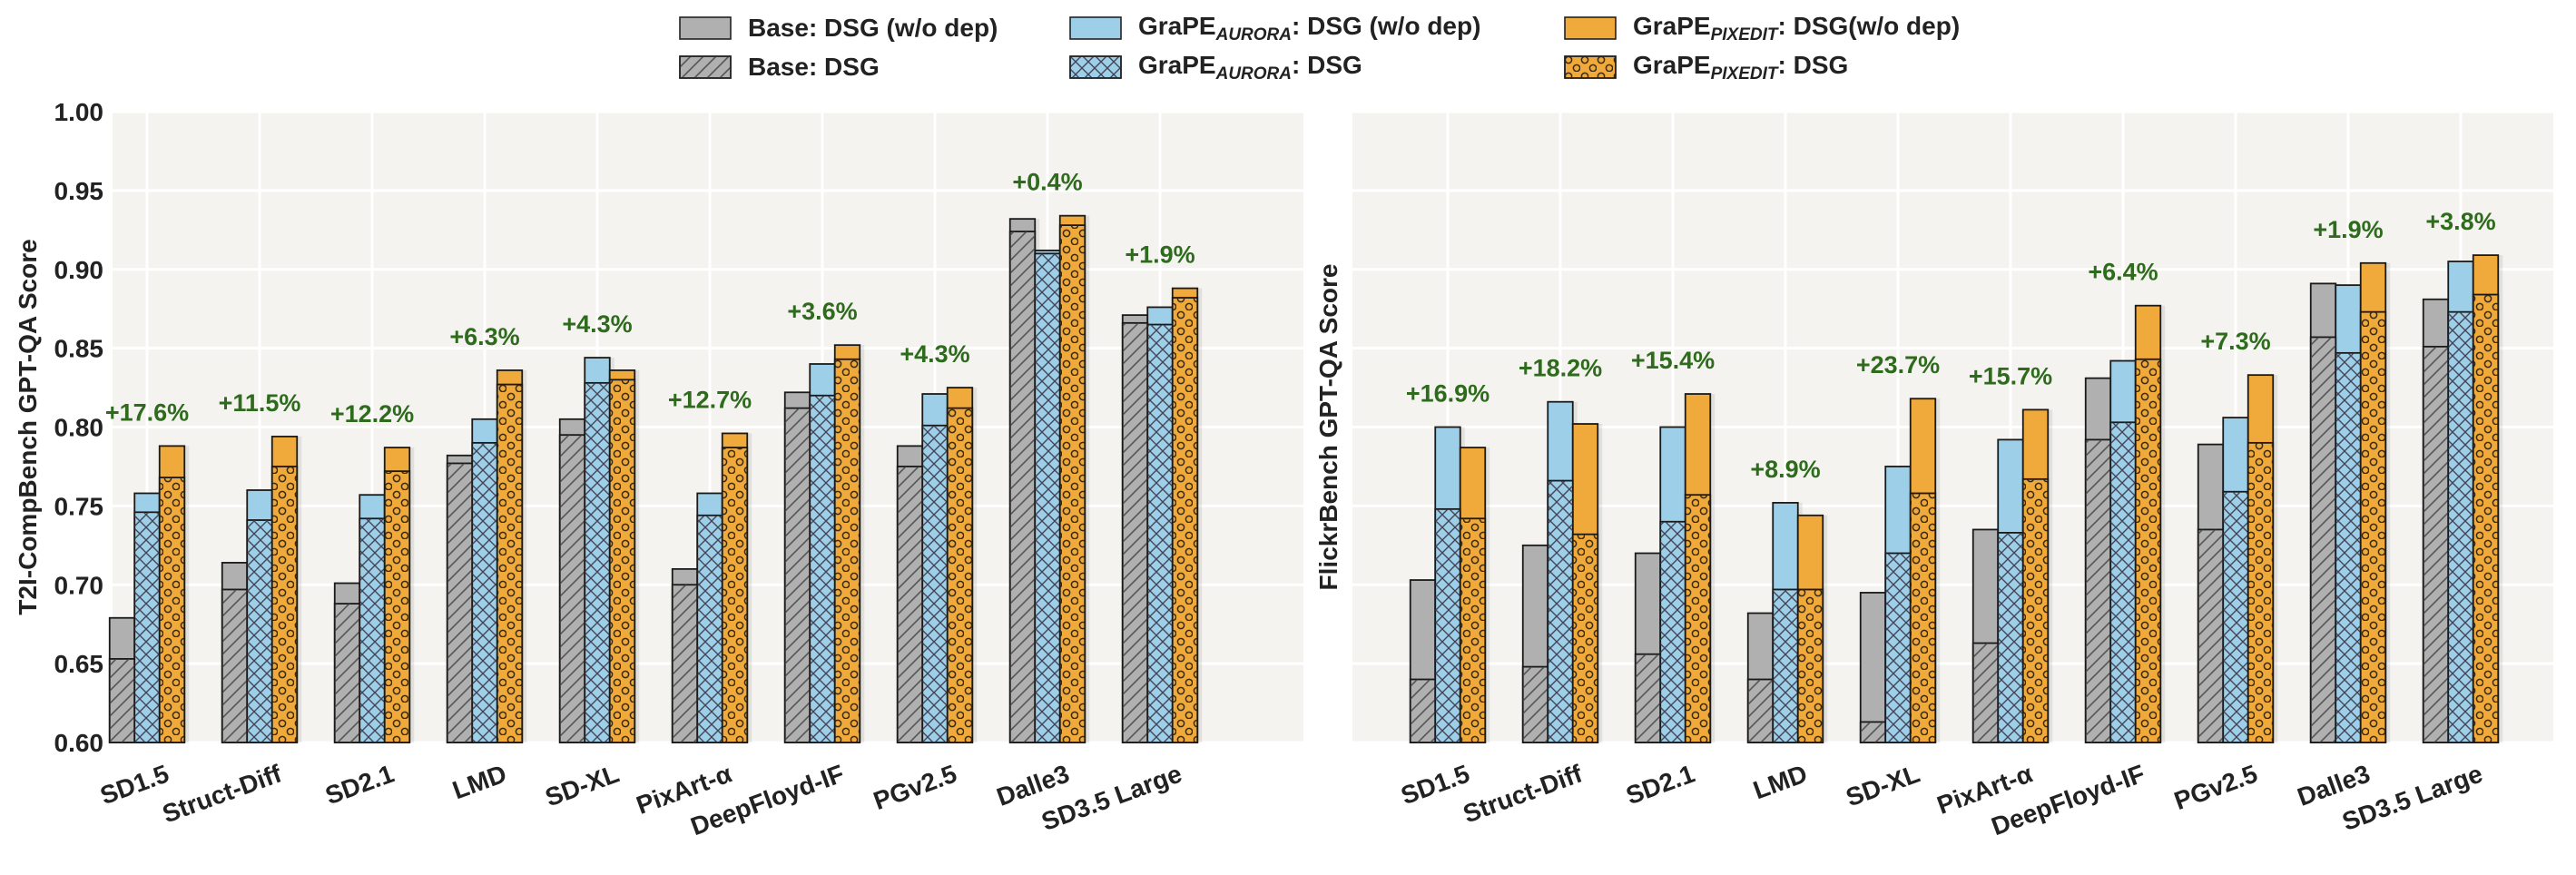 The width and height of the screenshot is (2576, 875). I want to click on improvement-label: +12.7%, so click(710, 399).